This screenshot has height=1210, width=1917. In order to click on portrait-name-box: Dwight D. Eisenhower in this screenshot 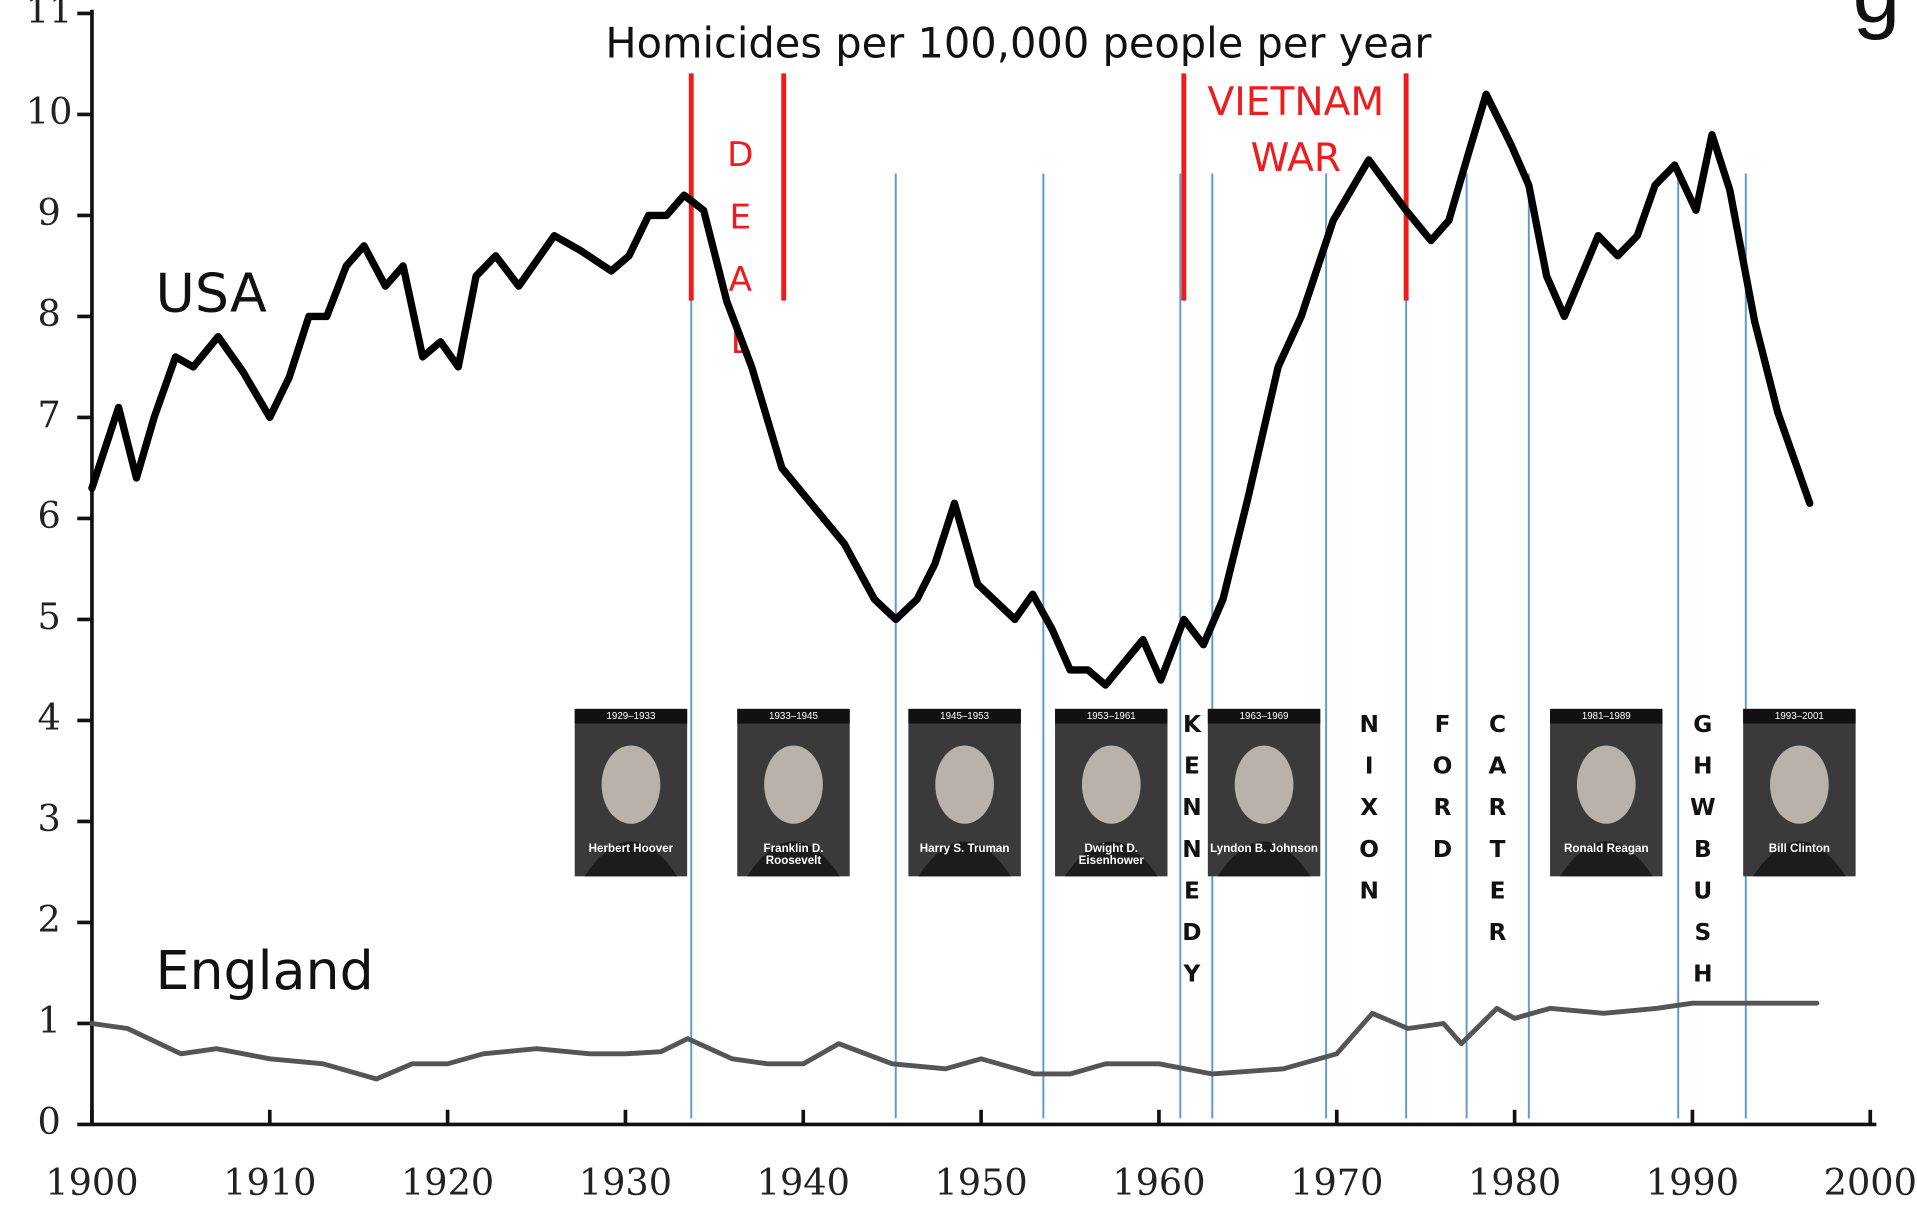, I will do `click(1111, 855)`.